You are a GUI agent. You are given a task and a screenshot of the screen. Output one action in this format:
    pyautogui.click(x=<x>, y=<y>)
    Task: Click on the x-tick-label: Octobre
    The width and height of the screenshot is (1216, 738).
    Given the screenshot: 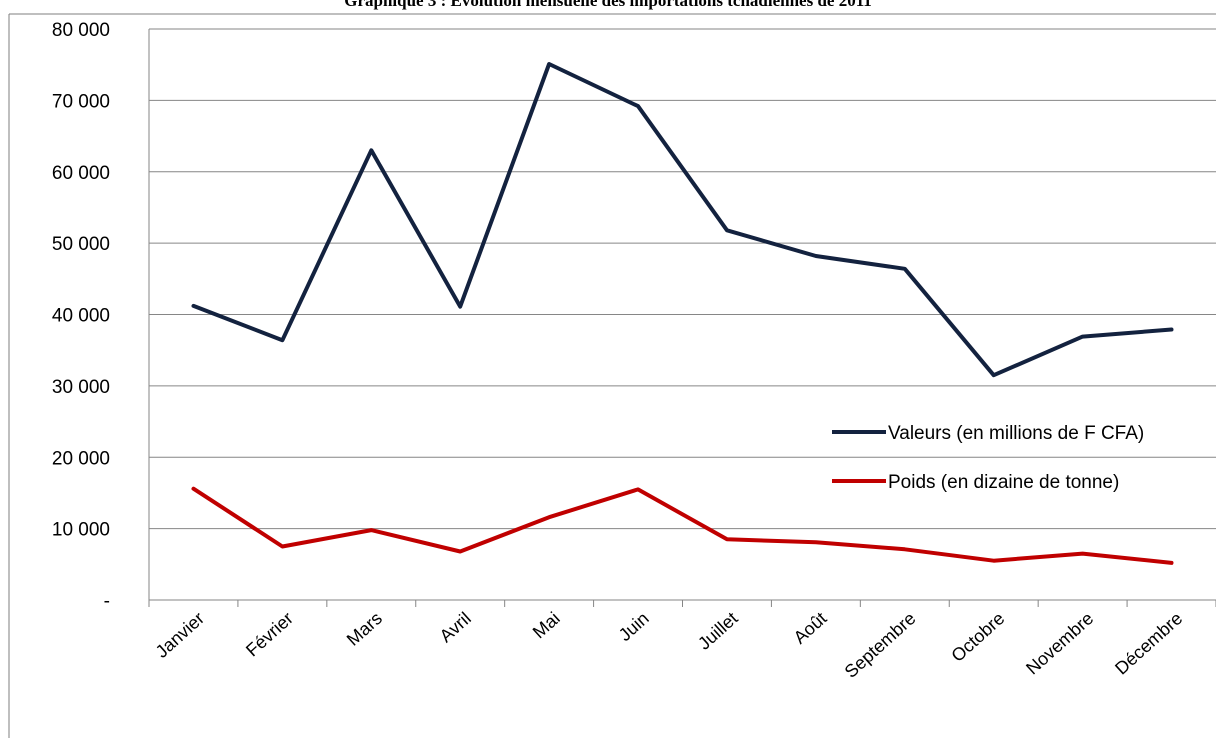 What is the action you would take?
    pyautogui.click(x=977, y=637)
    